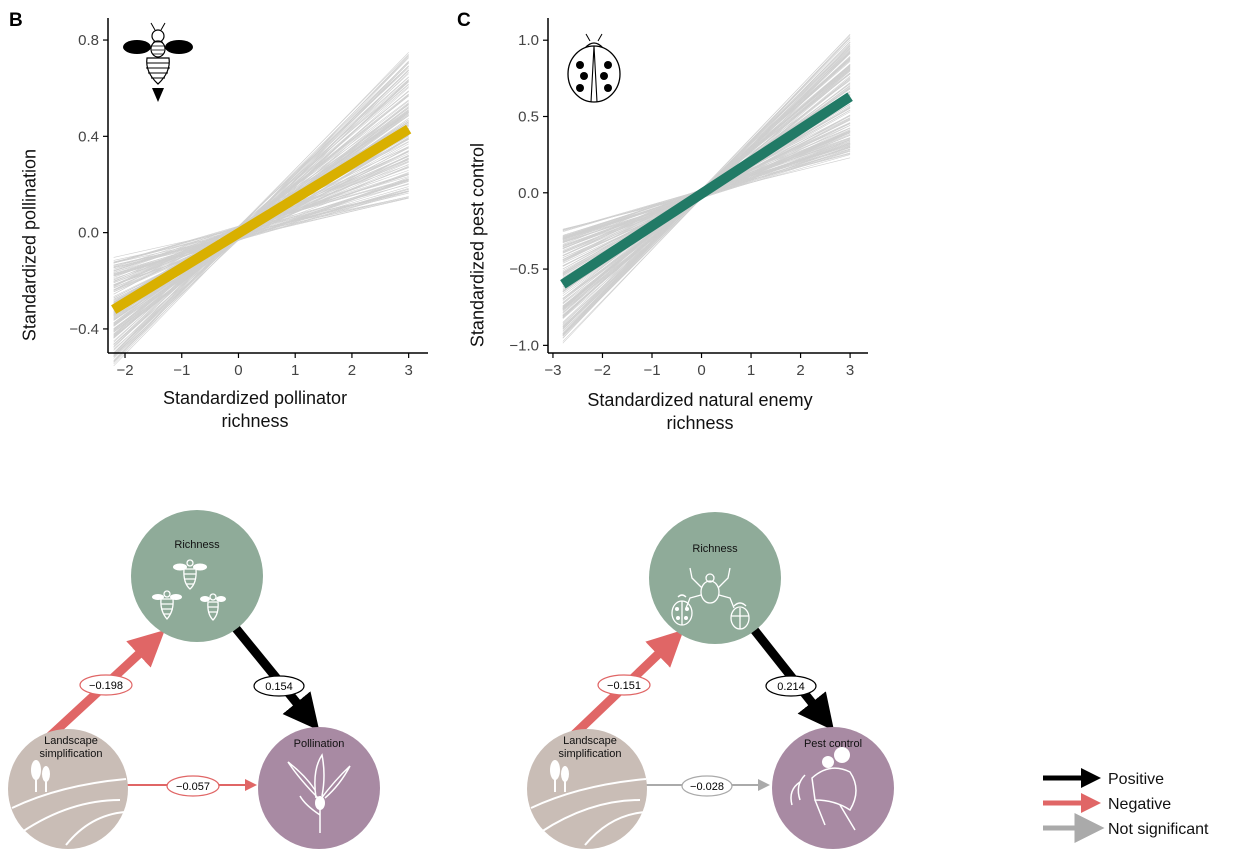  I want to click on coef-badge-richness-service-1: 0.154, so click(279, 686).